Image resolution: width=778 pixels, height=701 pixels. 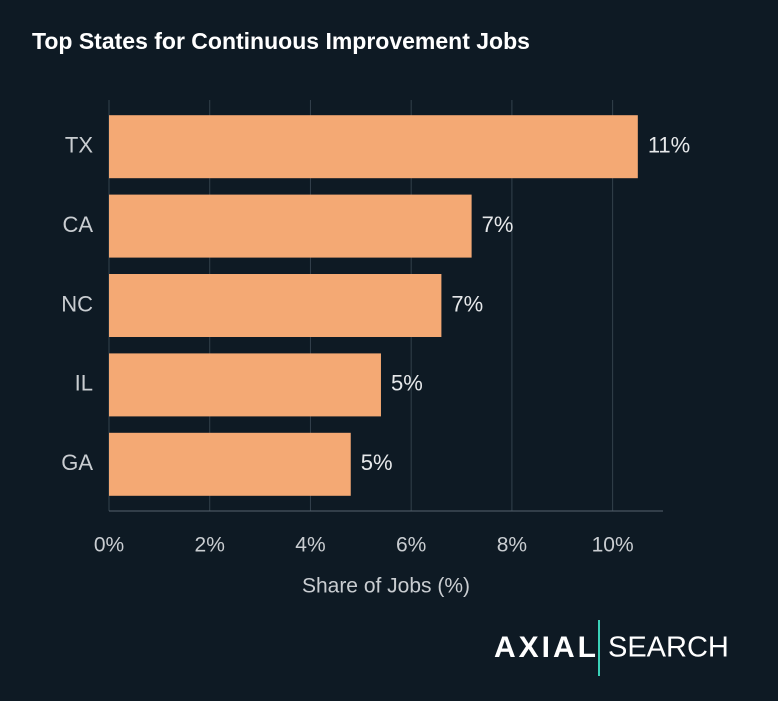 I want to click on x-tick-label: 0%, so click(x=109, y=545).